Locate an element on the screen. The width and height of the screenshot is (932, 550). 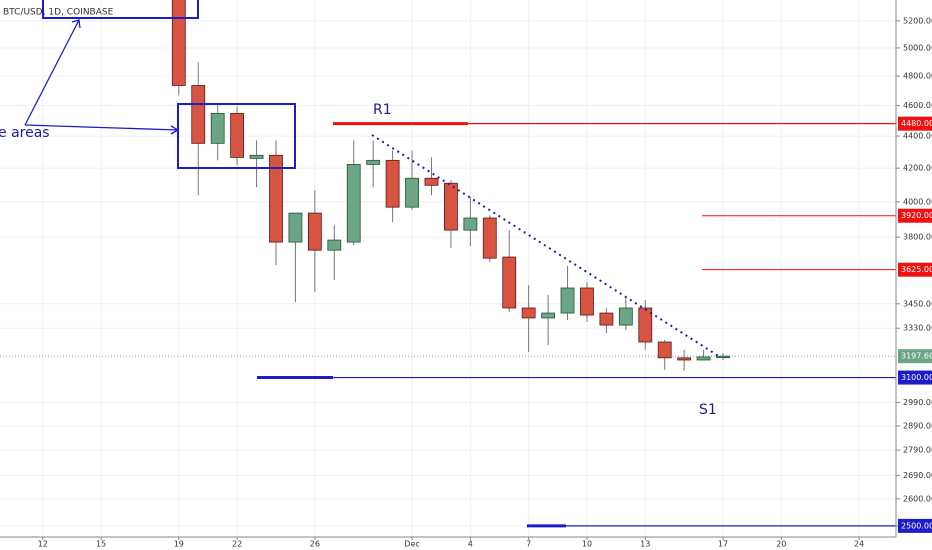
level-label: 2500.00 is located at coordinates (916, 525).